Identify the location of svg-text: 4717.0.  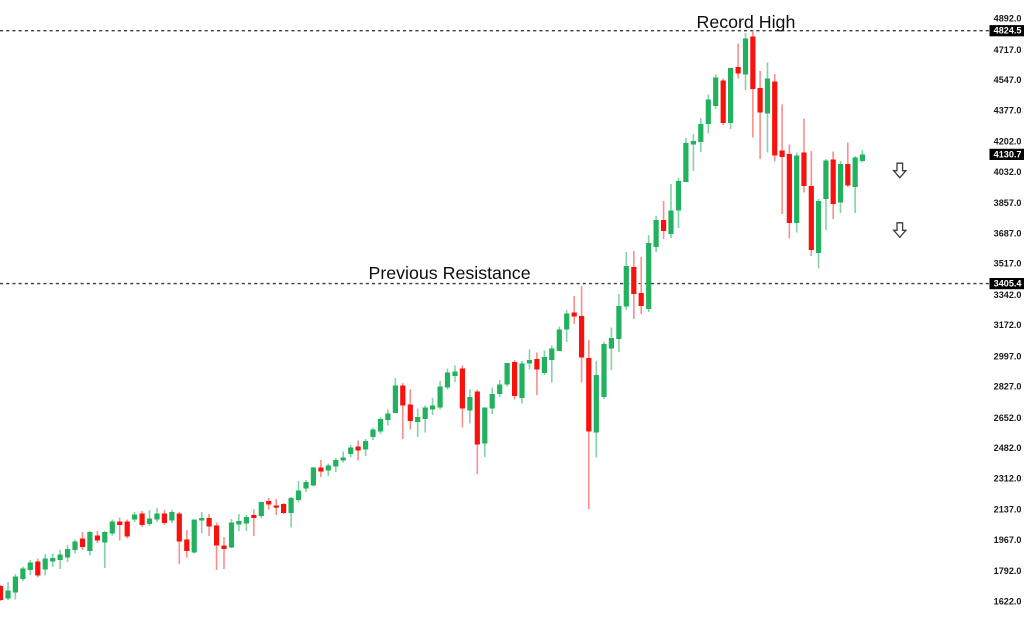
(1008, 50).